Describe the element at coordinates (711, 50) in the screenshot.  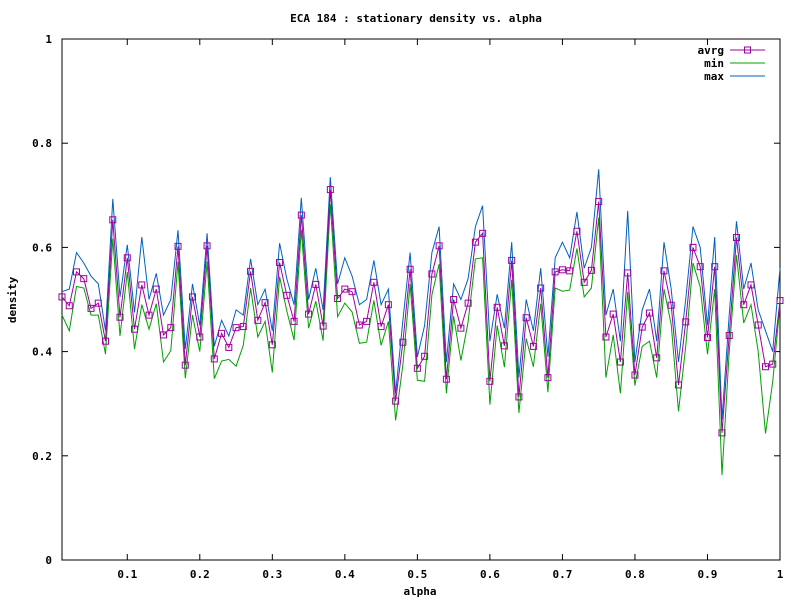
I see `legend-label-avrg: avrg` at that location.